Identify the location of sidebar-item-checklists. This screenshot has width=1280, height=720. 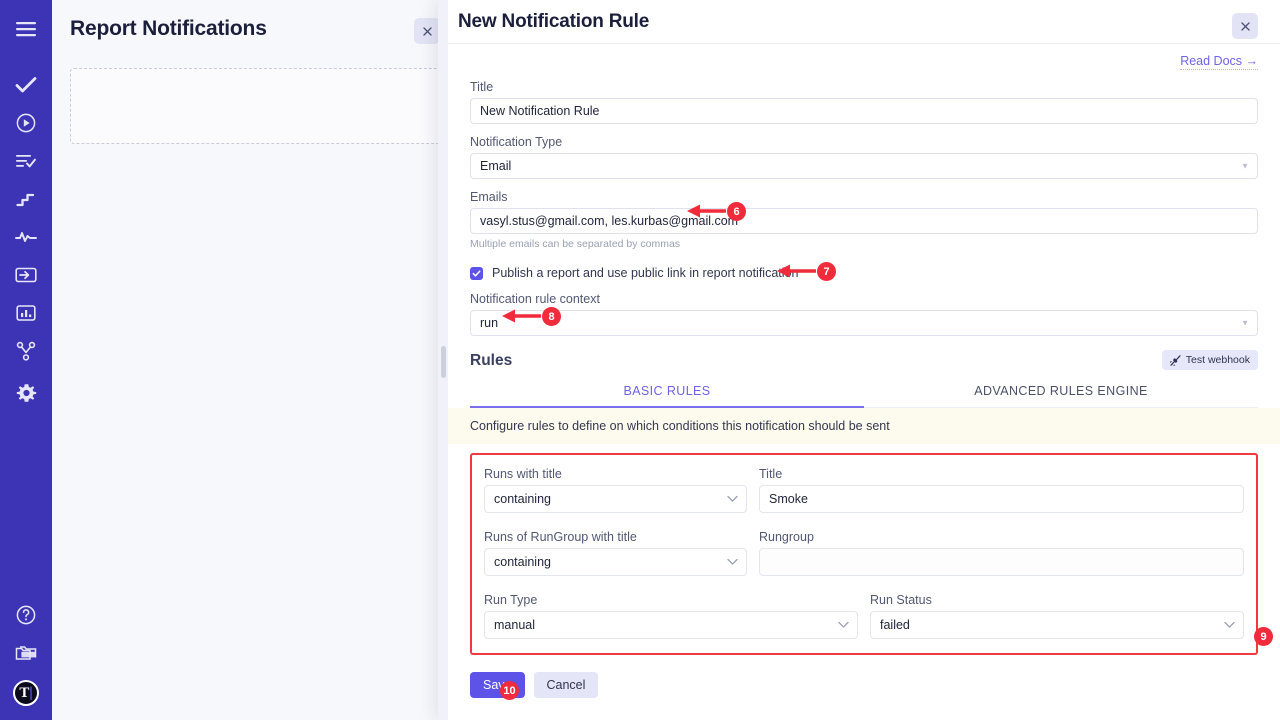
(26, 161).